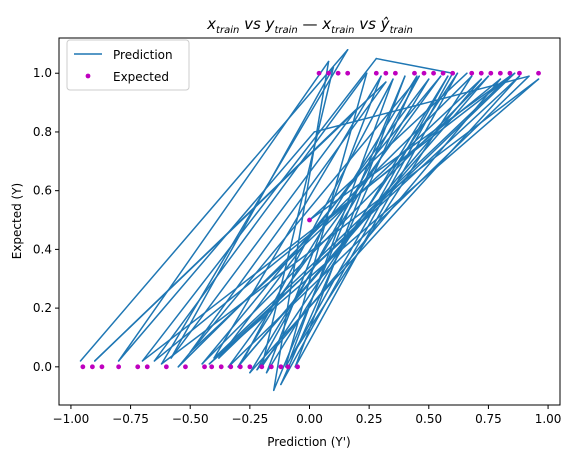 This screenshot has width=569, height=459. Describe the element at coordinates (143, 55) in the screenshot. I see `legend-prediction-label: Prediction` at that location.